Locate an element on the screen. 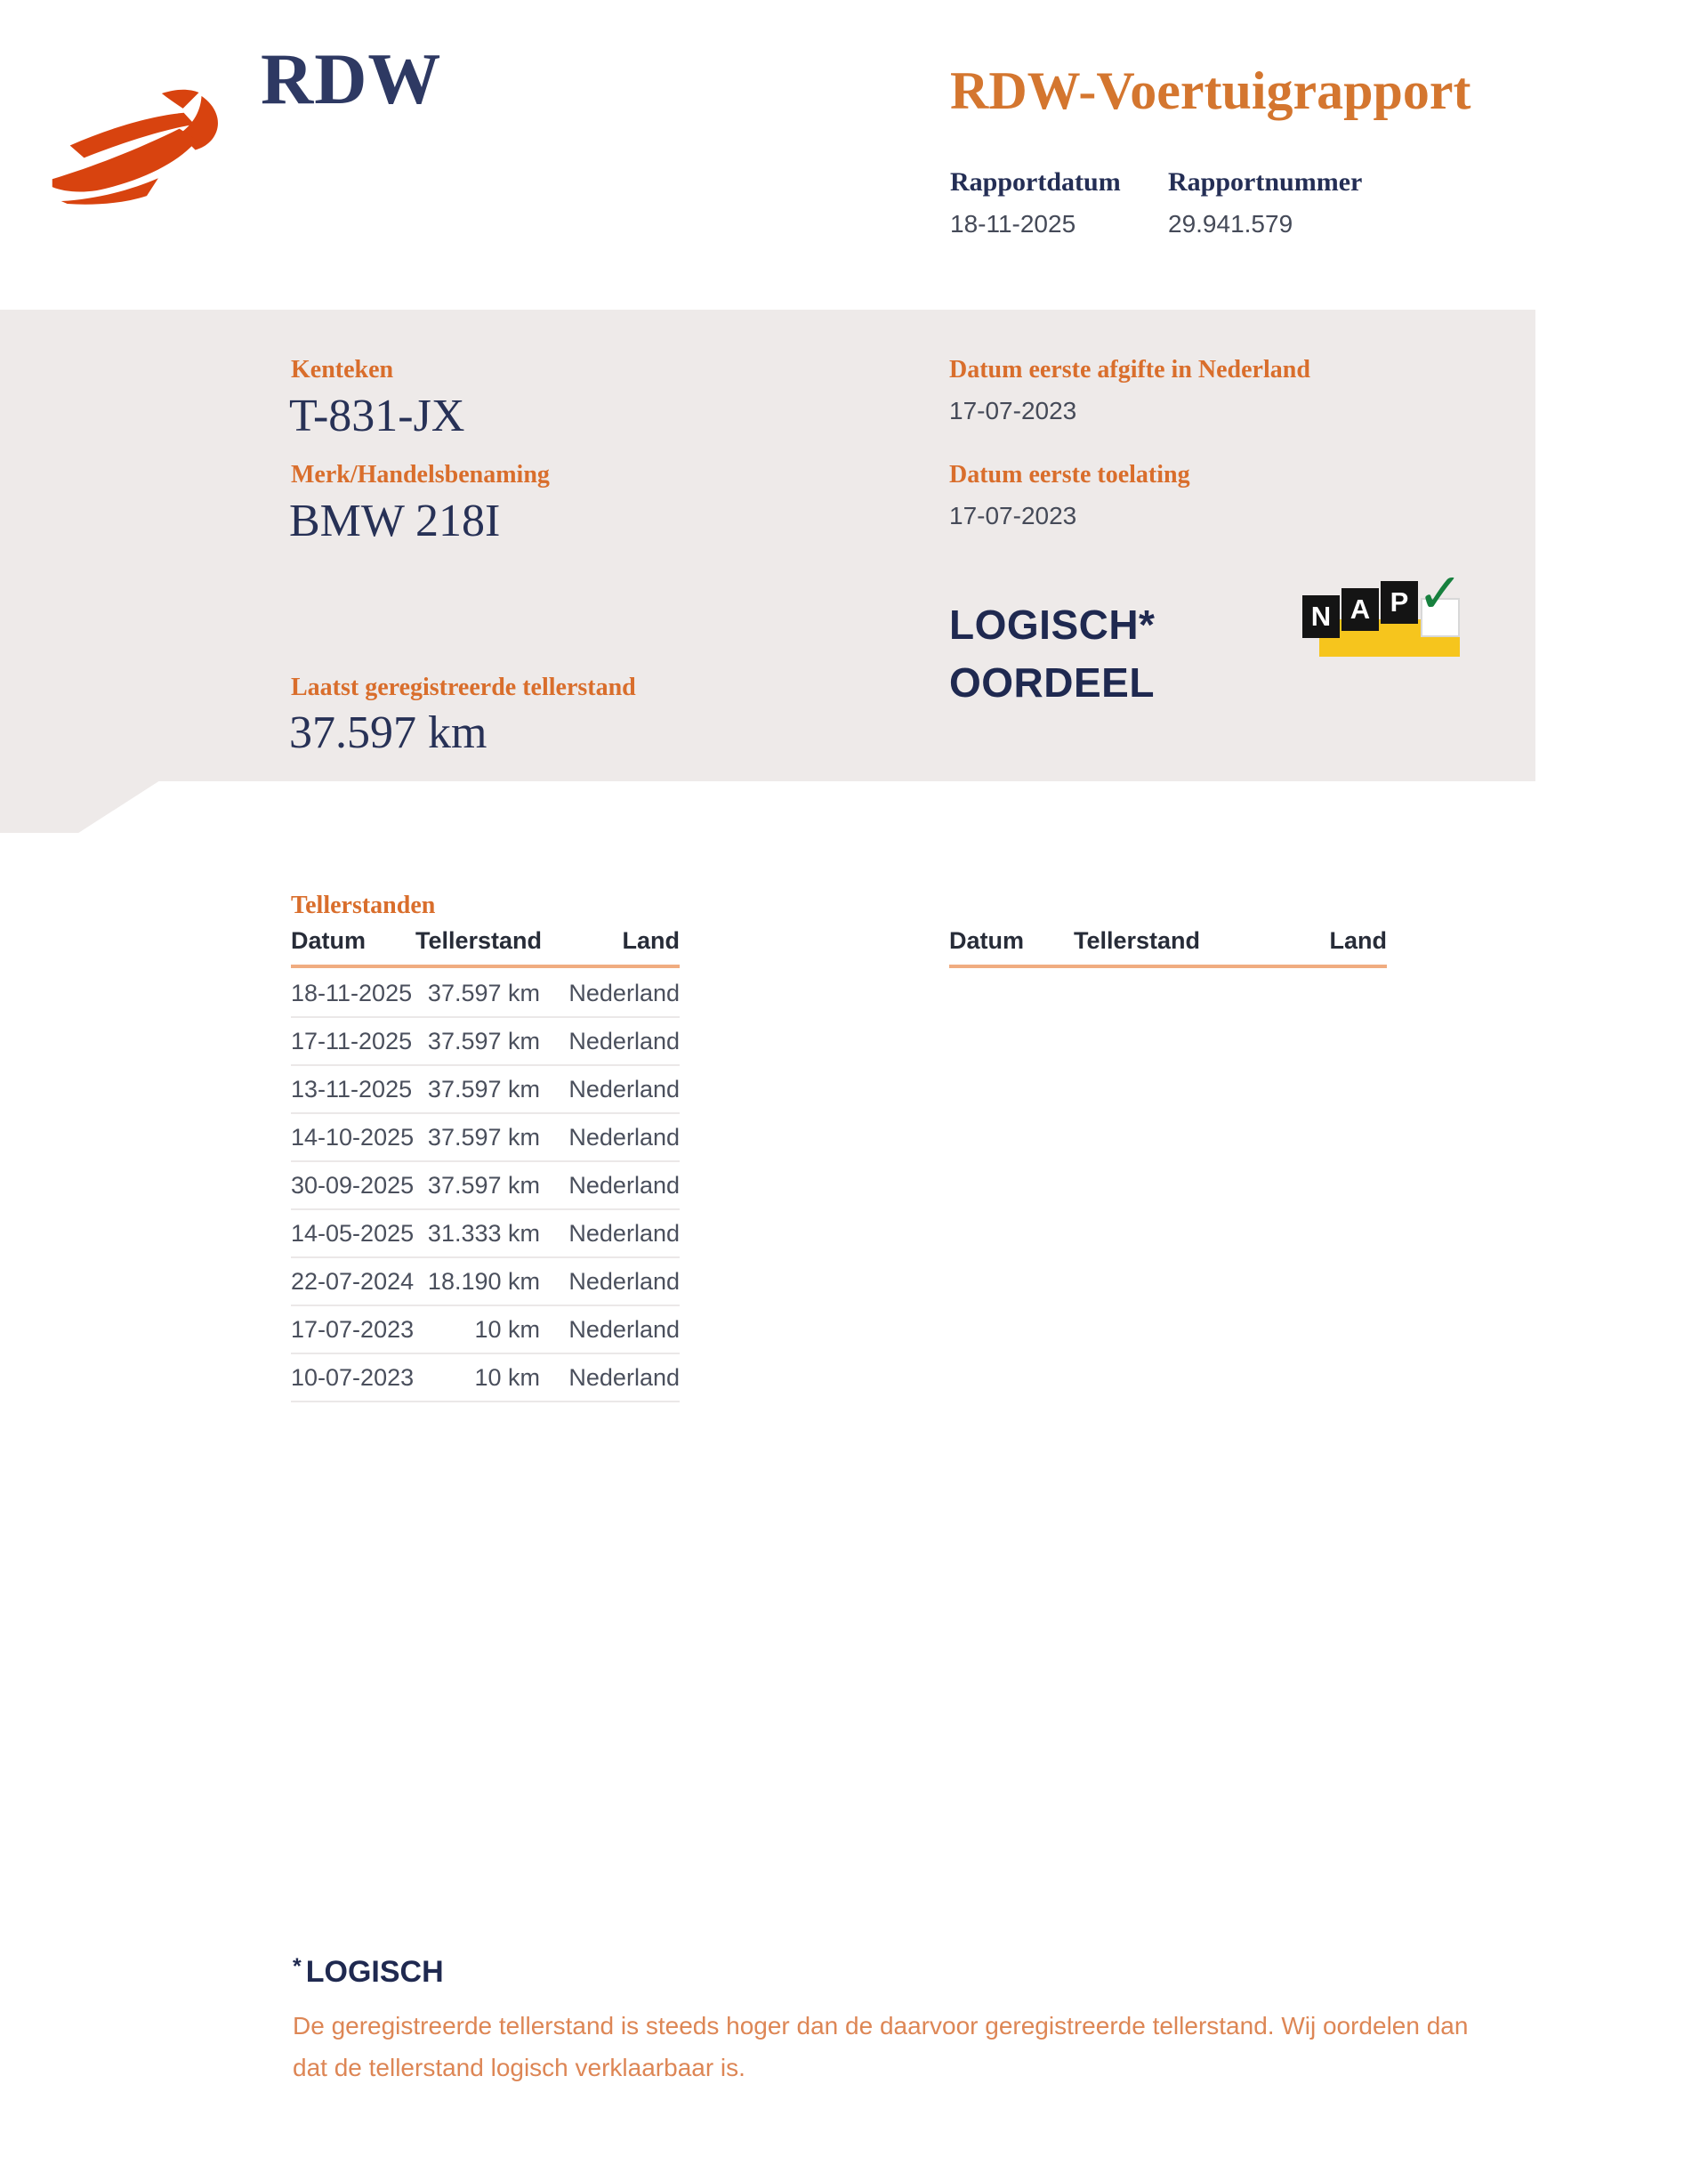 The height and width of the screenshot is (2181, 1708). datum-cell: 14-10-2025 is located at coordinates (353, 1137).